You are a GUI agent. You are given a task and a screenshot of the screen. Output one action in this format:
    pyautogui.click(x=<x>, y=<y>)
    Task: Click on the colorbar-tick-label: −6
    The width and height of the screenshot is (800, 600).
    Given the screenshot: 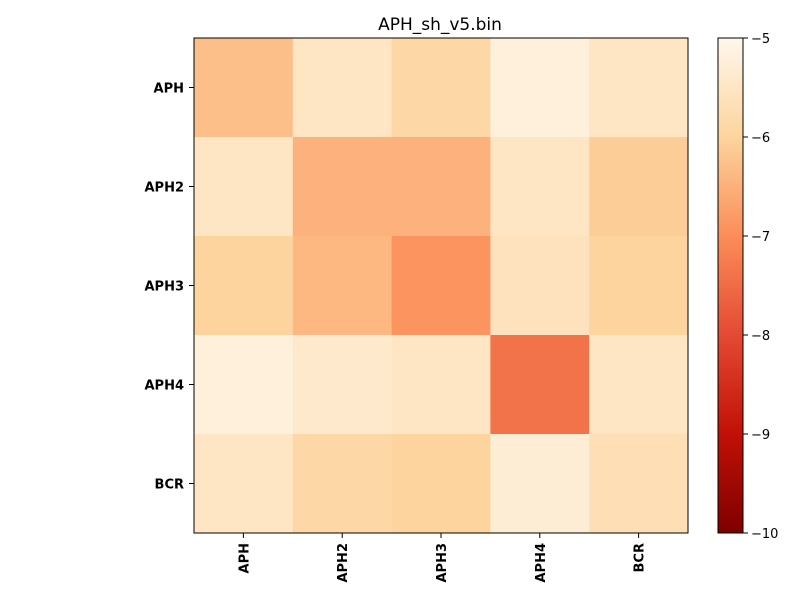 What is the action you would take?
    pyautogui.click(x=760, y=138)
    